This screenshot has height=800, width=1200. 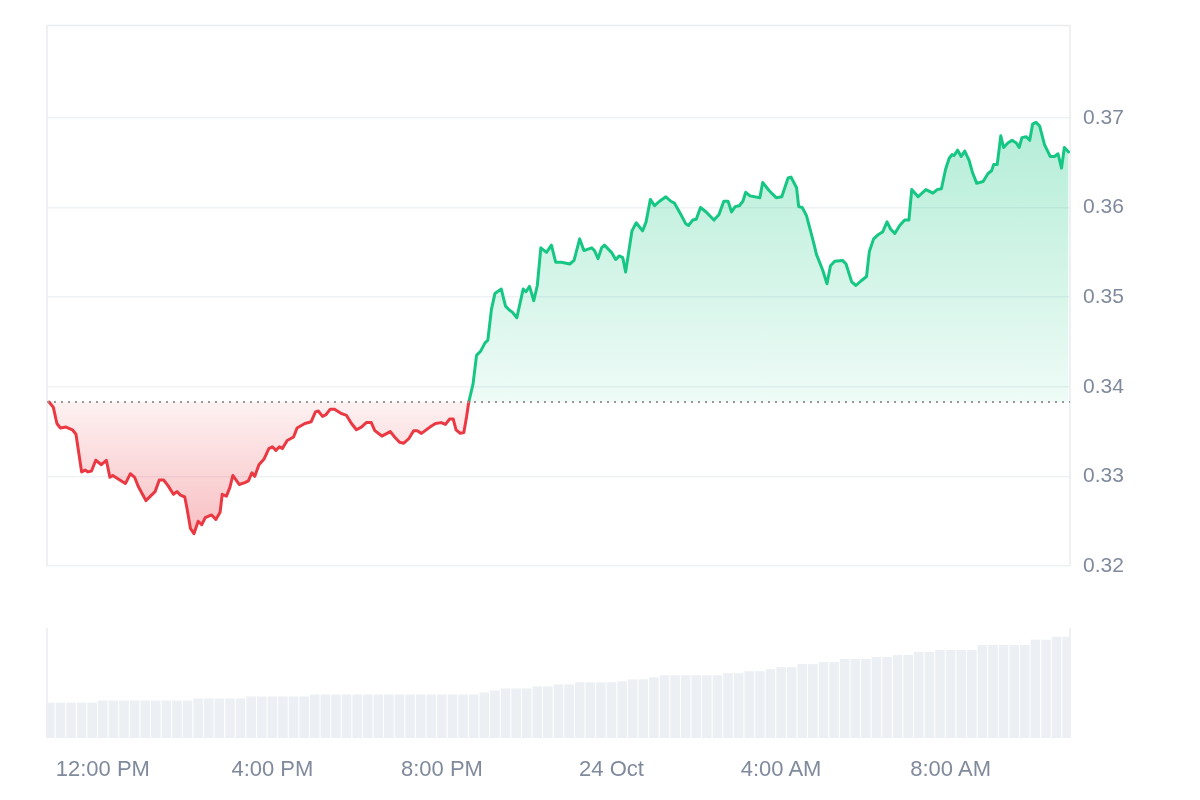 What do you see at coordinates (781, 769) in the screenshot?
I see `x-tick-label: 4:00 AM` at bounding box center [781, 769].